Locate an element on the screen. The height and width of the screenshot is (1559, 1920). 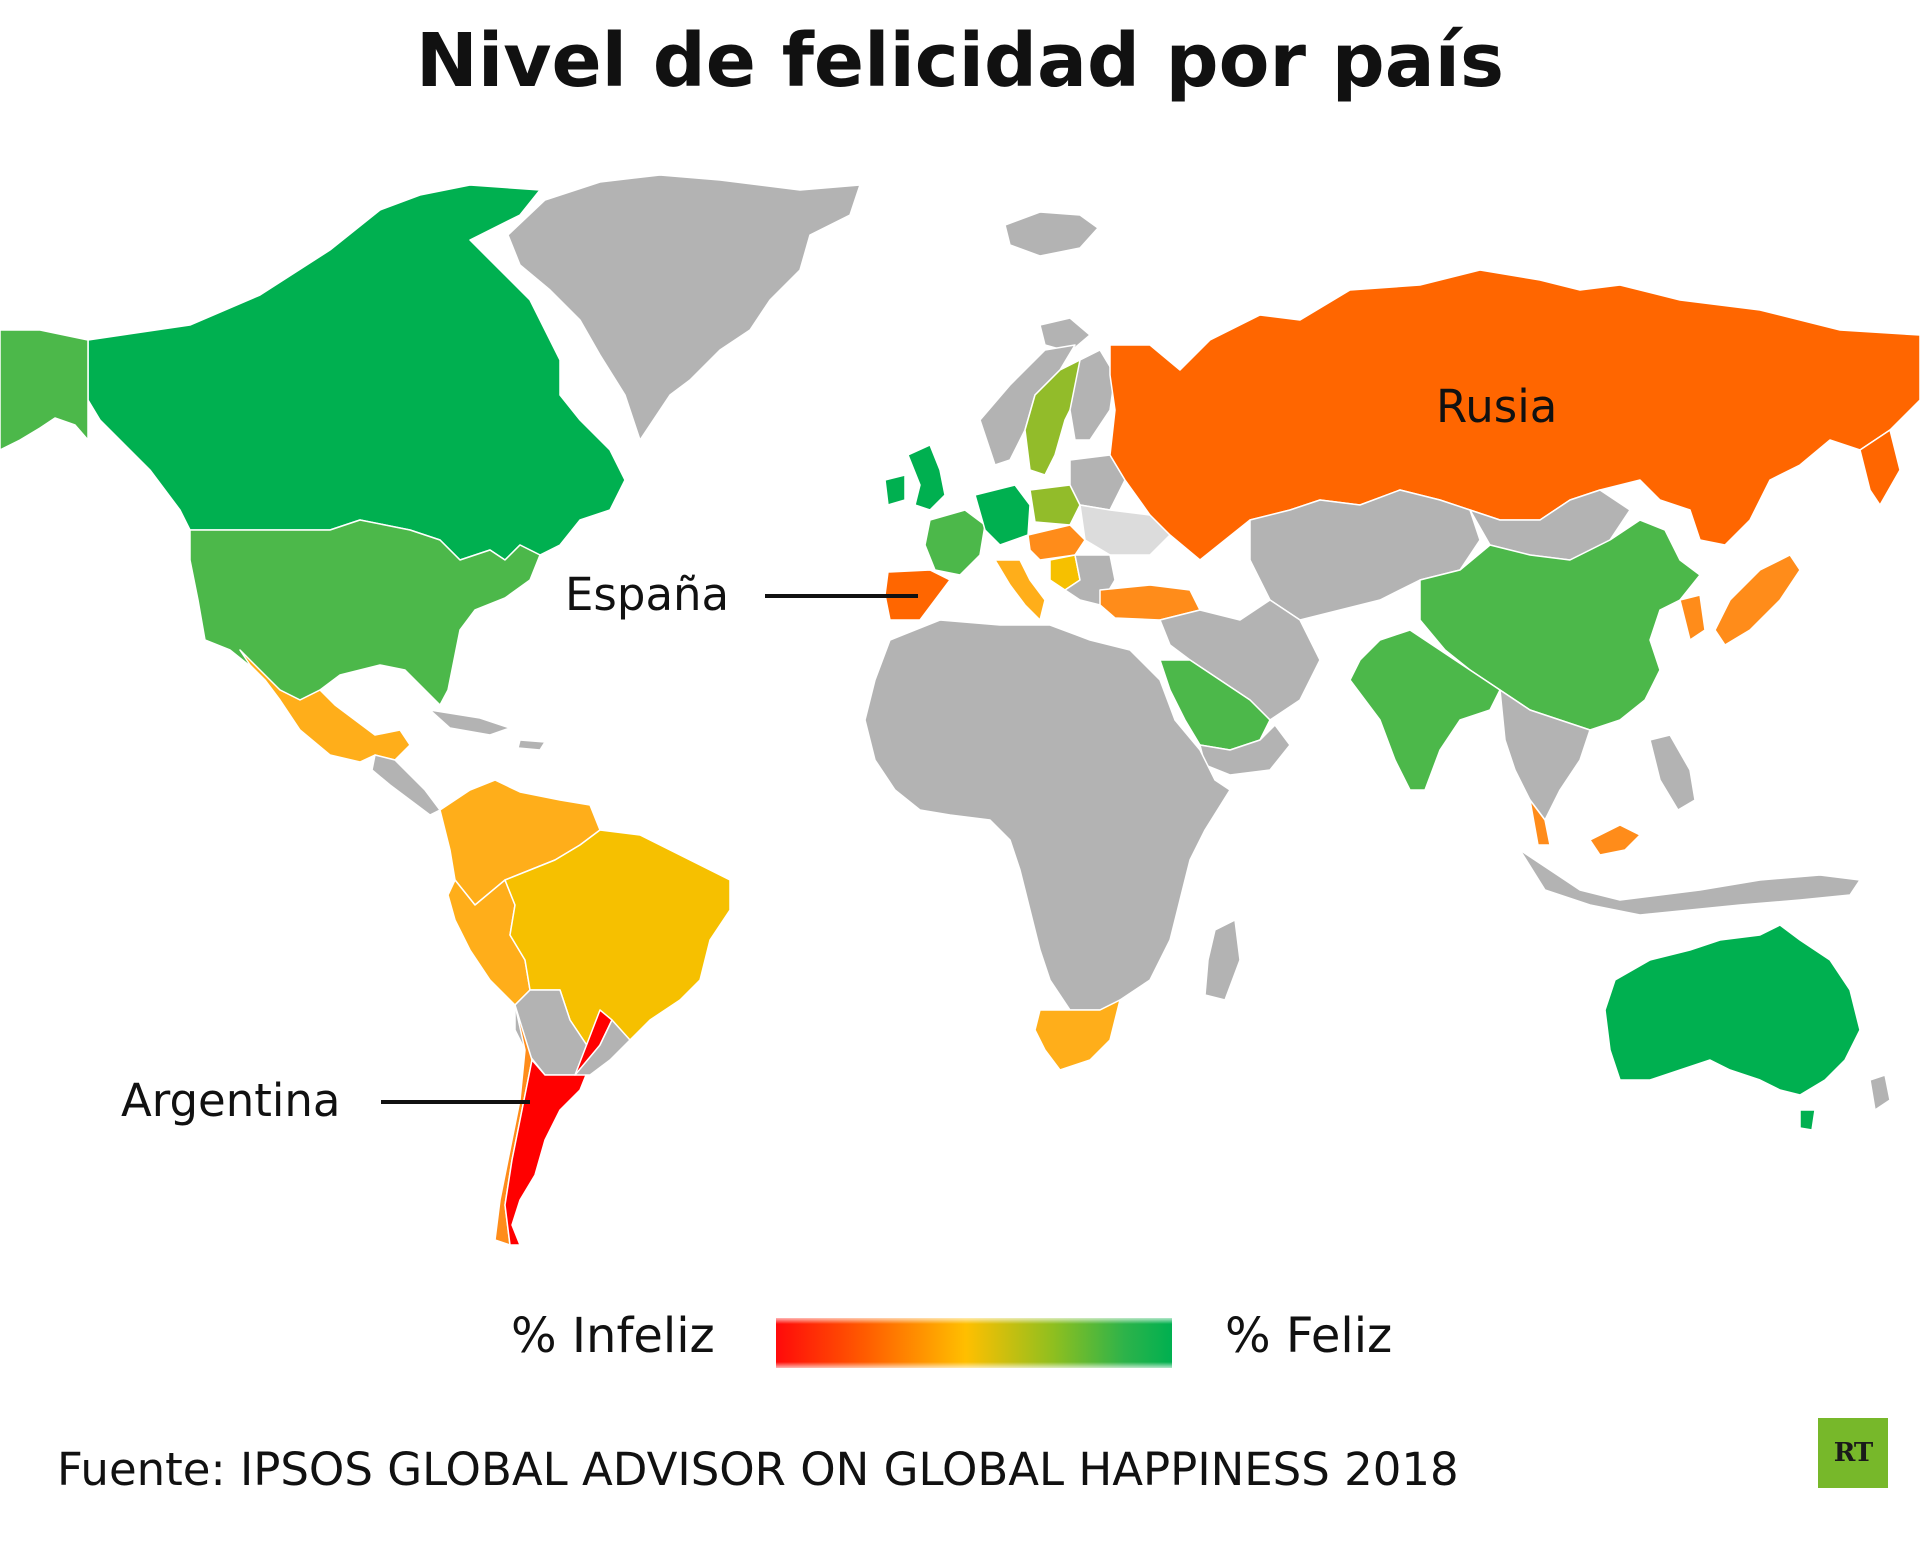
ukraine is located at coordinates (1125, 530).